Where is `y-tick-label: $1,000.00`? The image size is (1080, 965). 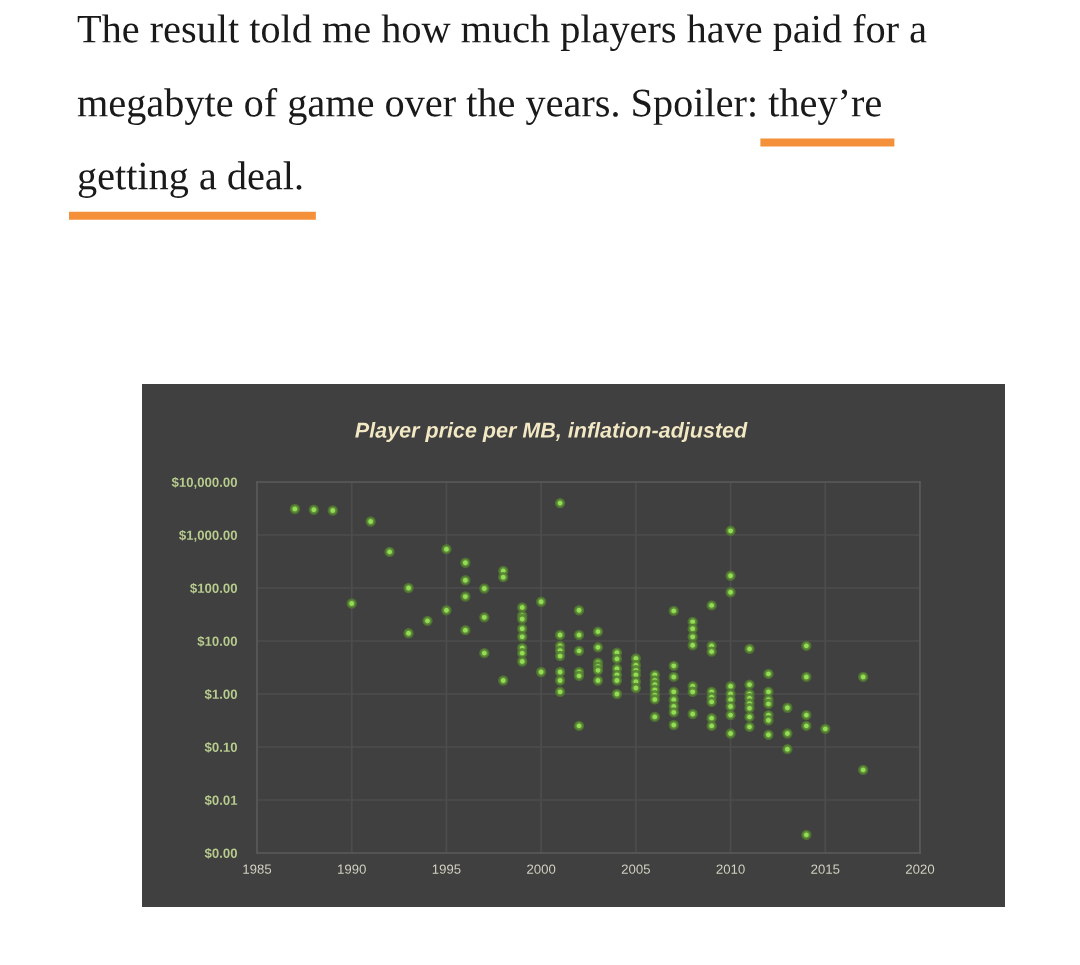 y-tick-label: $1,000.00 is located at coordinates (208, 535).